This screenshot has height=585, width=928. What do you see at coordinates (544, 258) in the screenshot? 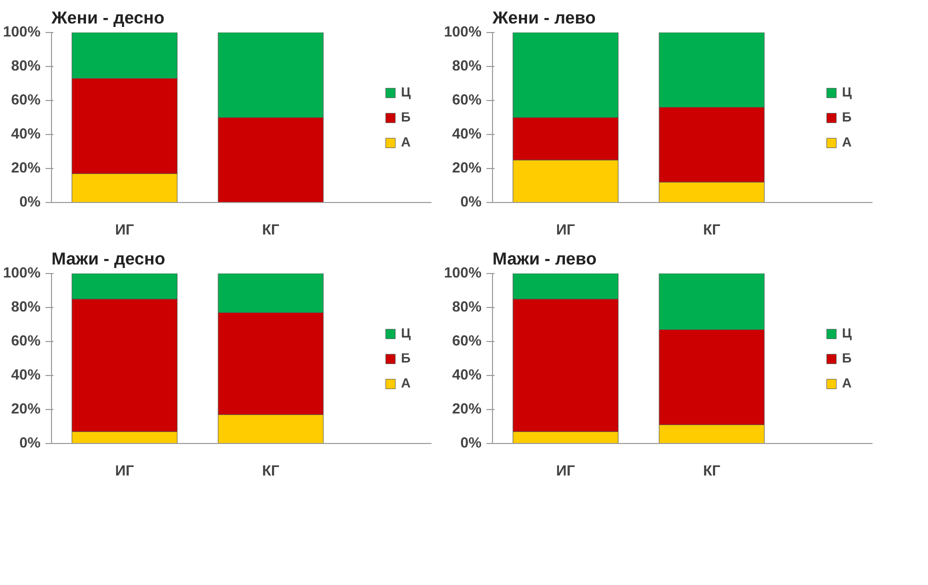
I see `chart-title: Мажи - лево` at bounding box center [544, 258].